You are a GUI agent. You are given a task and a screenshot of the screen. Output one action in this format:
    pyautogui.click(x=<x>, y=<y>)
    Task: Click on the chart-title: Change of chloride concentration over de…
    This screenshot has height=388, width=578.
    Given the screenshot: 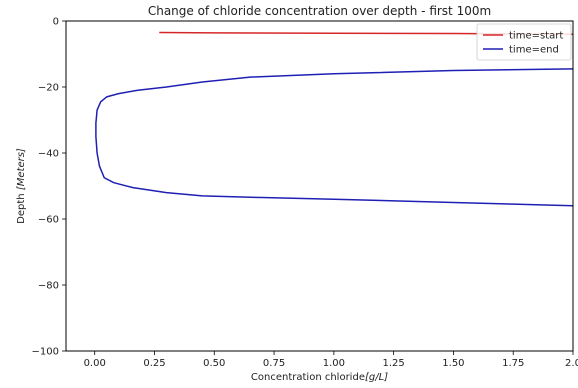 What is the action you would take?
    pyautogui.click(x=319, y=11)
    